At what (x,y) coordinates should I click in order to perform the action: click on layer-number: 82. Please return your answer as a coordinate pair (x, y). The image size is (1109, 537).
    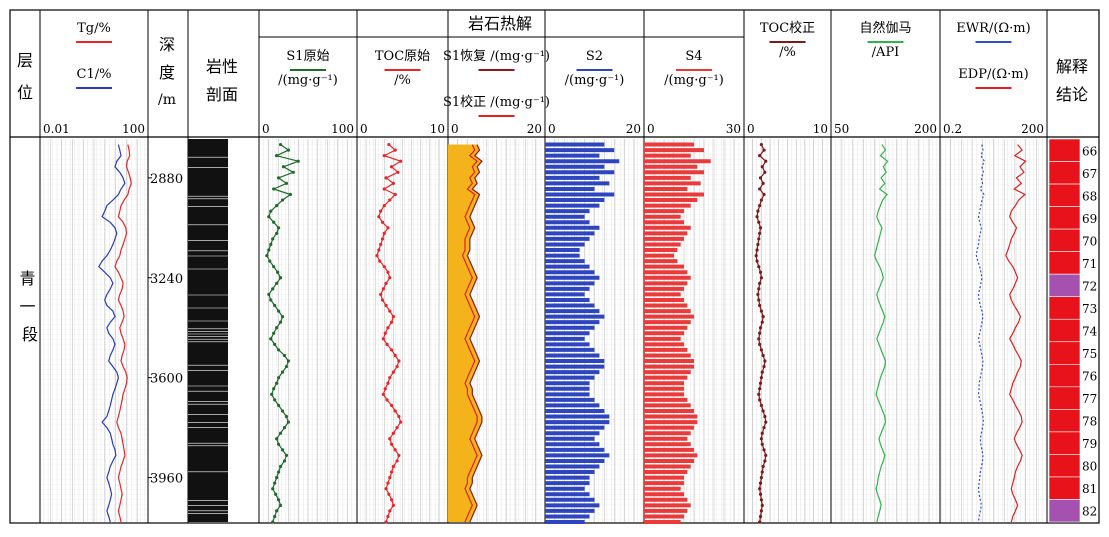
    Looking at the image, I should click on (1089, 512).